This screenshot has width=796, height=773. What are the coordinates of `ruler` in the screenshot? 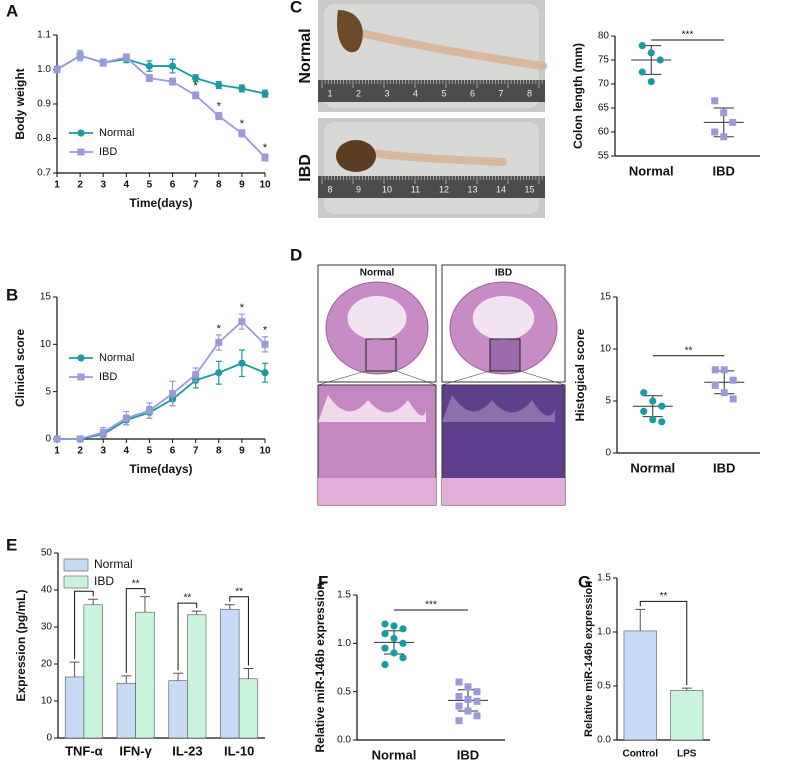 It's located at (431, 187).